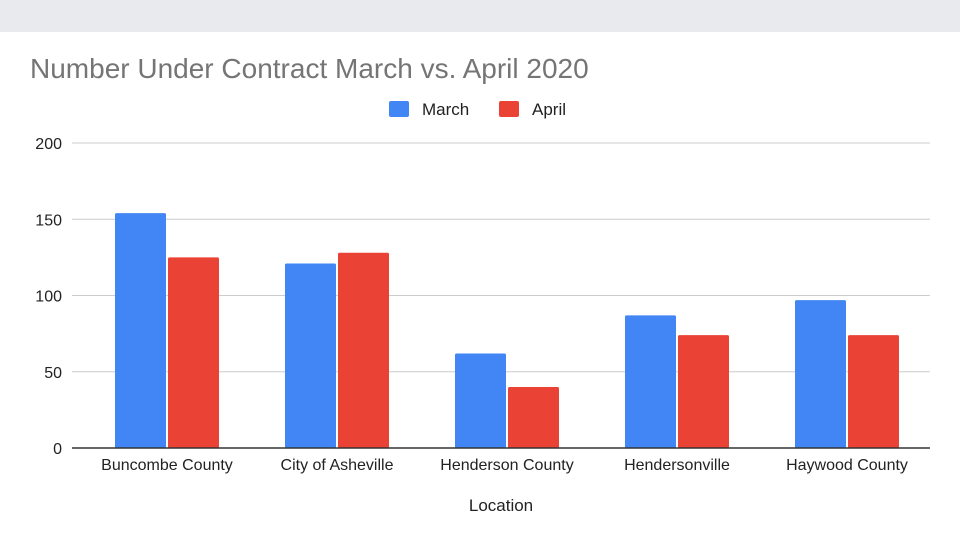  What do you see at coordinates (509, 109) in the screenshot?
I see `legend-swatch-april` at bounding box center [509, 109].